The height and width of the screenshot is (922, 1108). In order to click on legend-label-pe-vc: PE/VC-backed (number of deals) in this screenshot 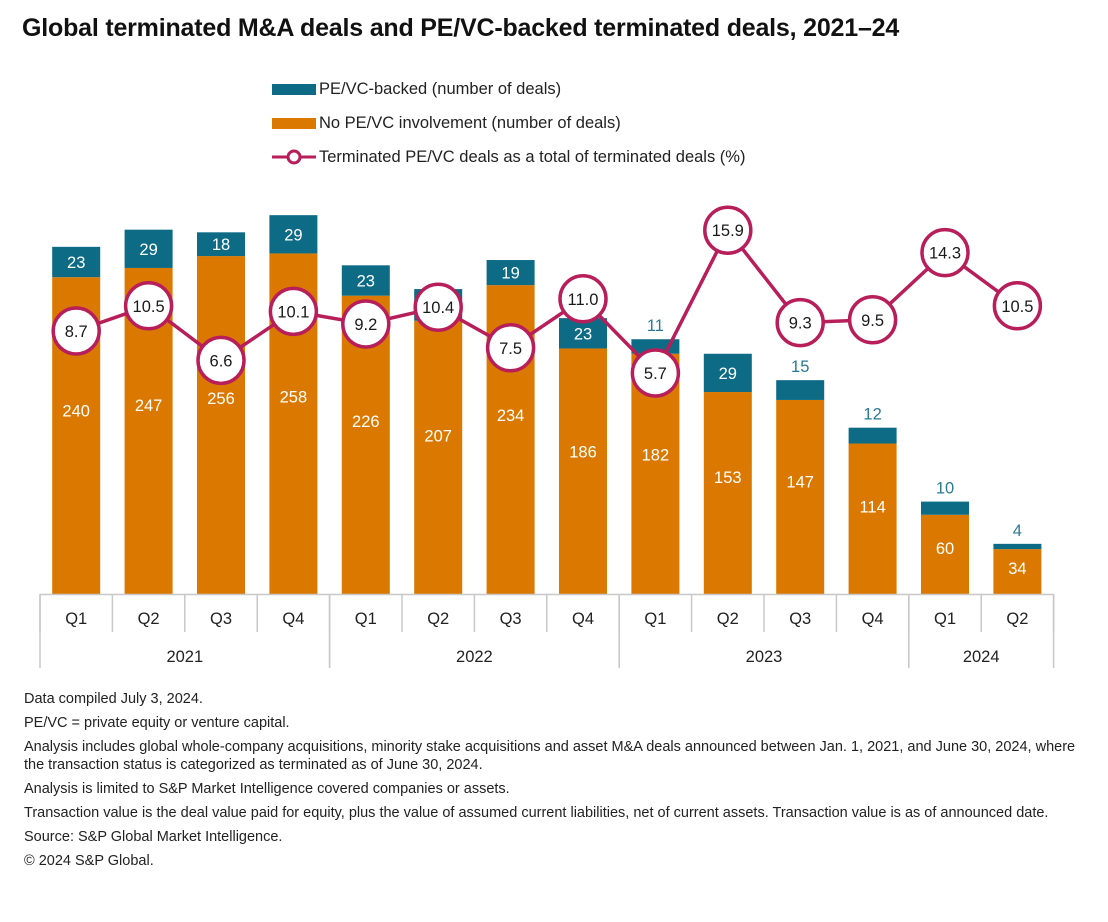, I will do `click(440, 88)`.